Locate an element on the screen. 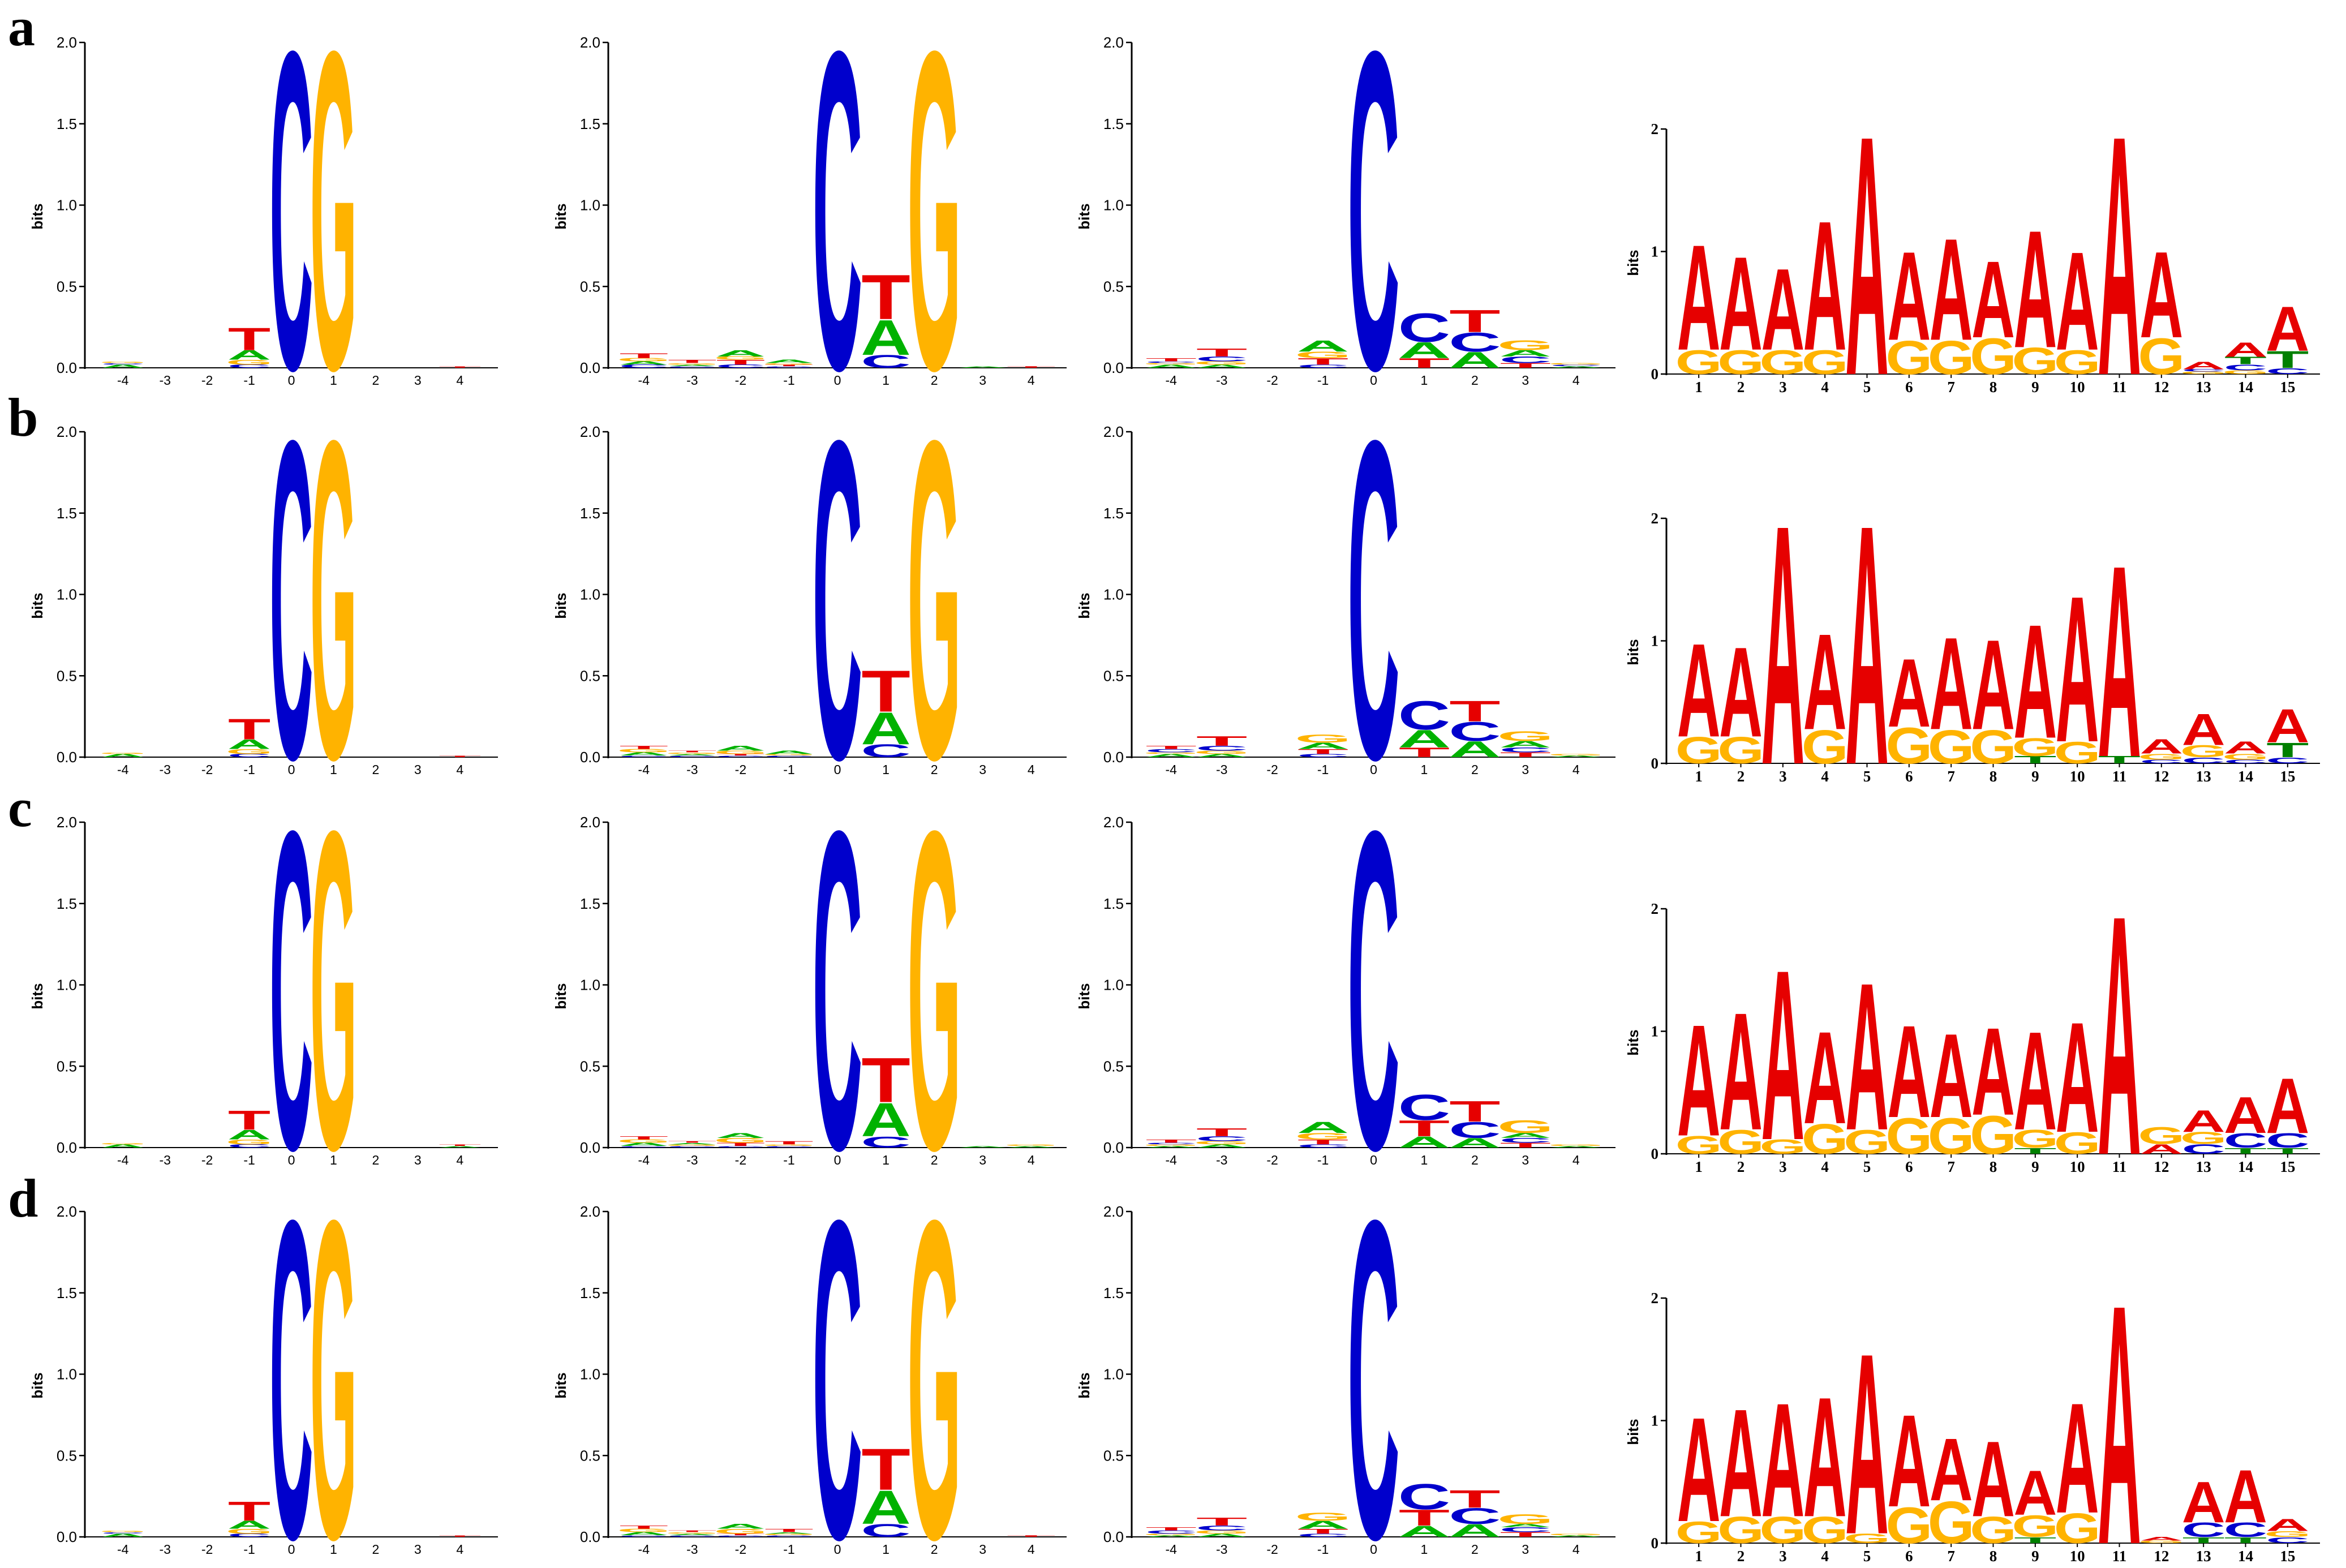 The width and height of the screenshot is (2346, 1568). x-tick-label: -4 is located at coordinates (123, 769).